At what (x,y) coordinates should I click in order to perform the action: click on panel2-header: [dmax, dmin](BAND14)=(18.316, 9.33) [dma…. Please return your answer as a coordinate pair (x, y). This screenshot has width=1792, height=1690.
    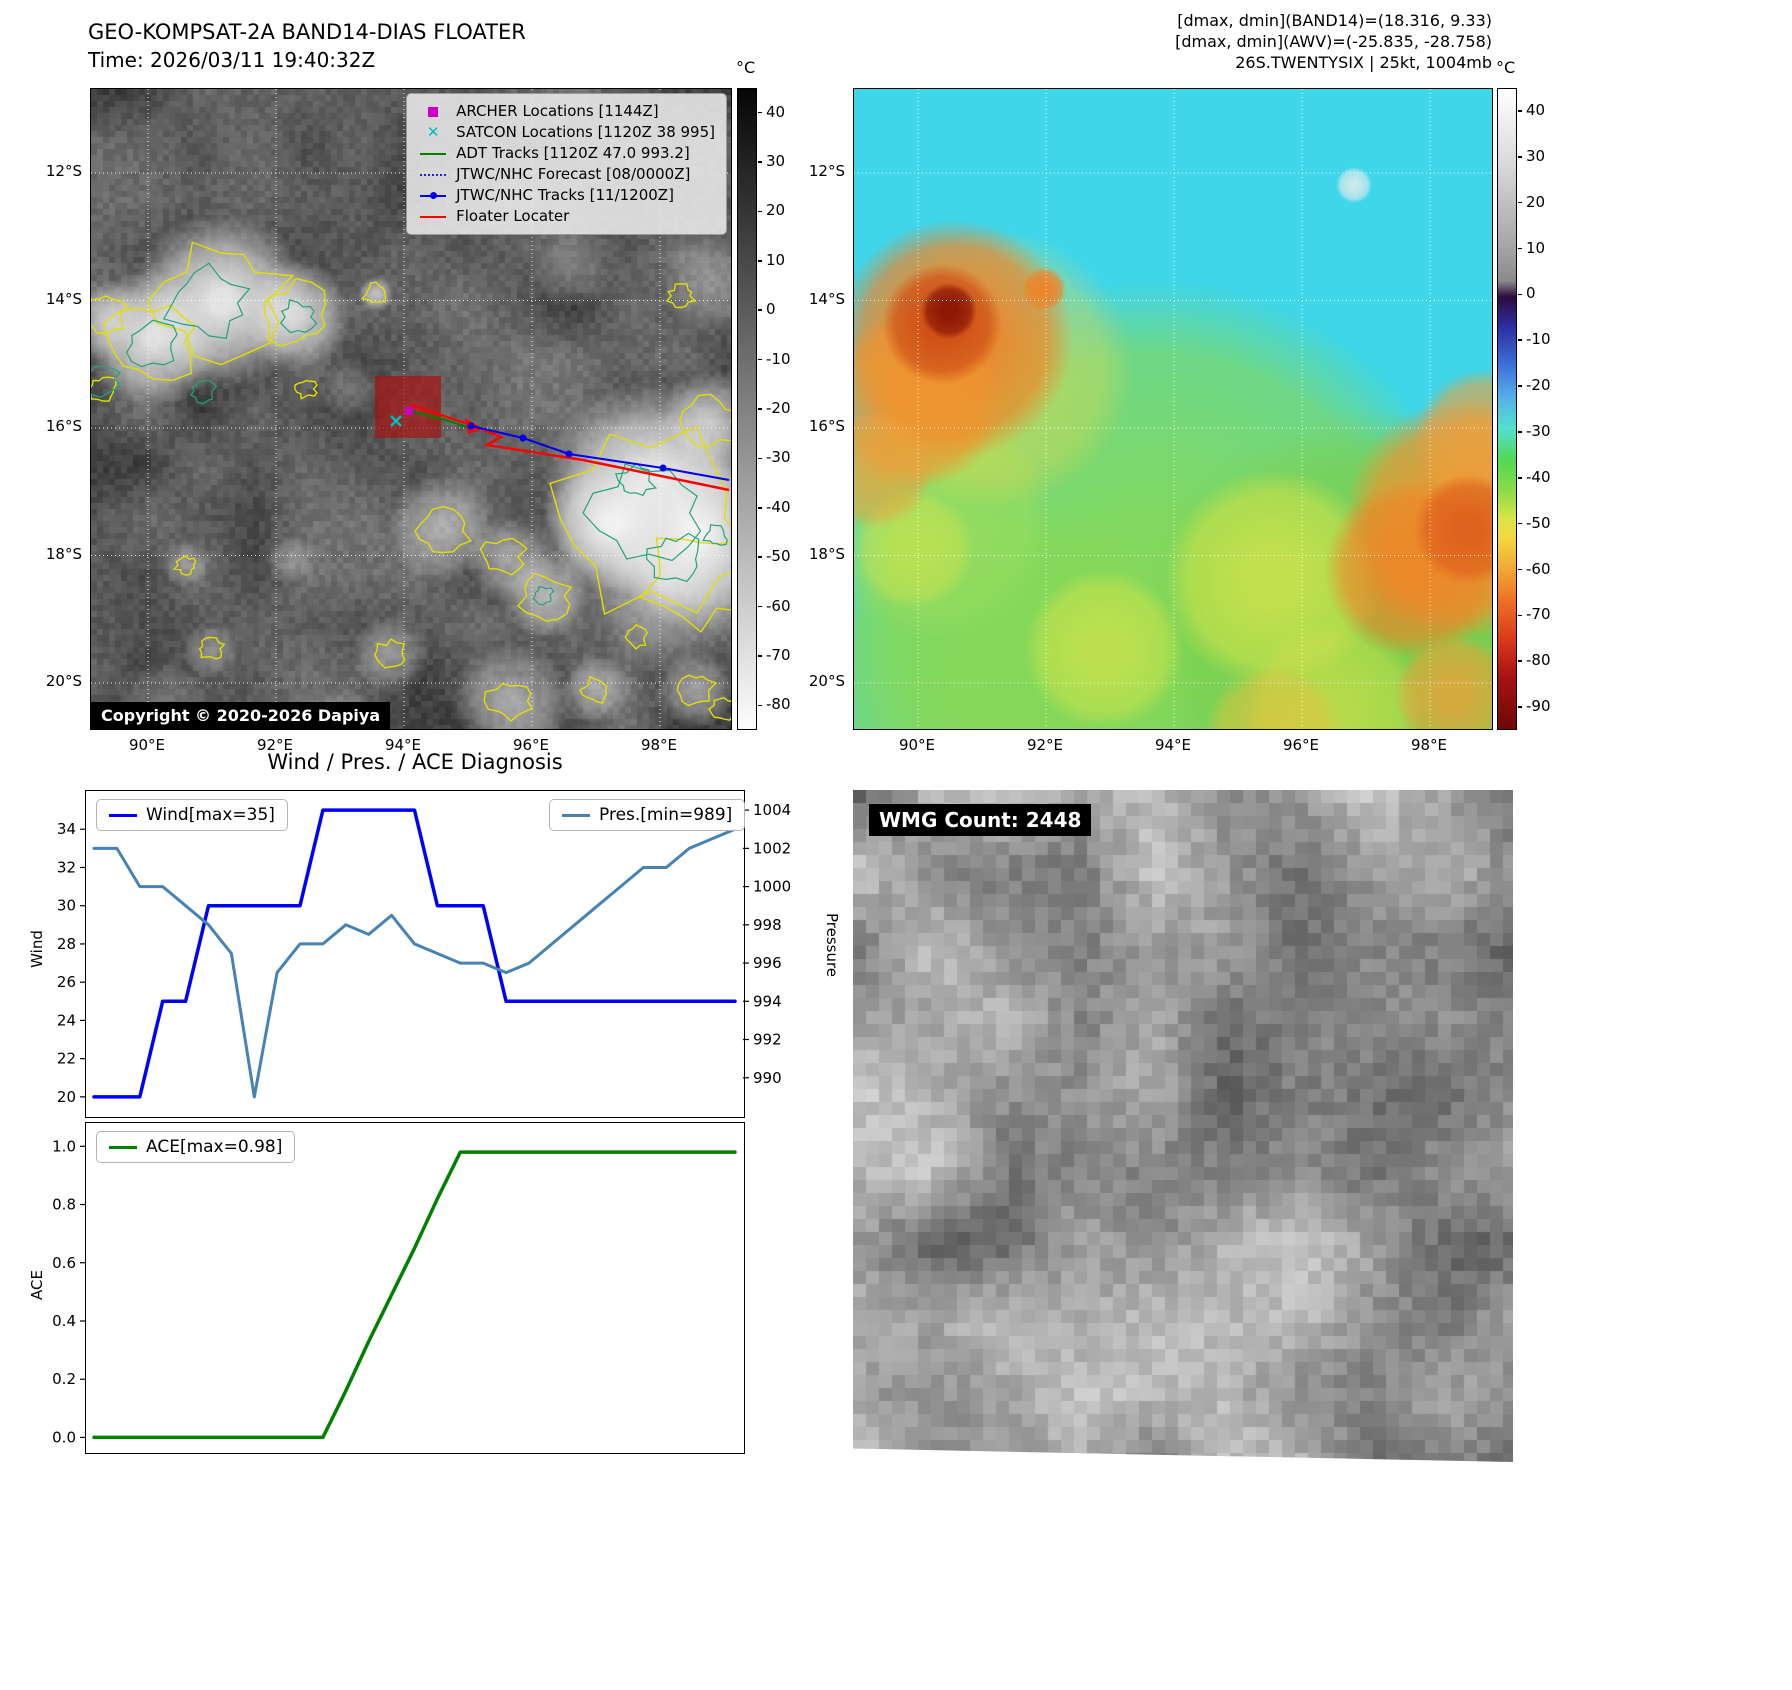
    Looking at the image, I should click on (1196, 41).